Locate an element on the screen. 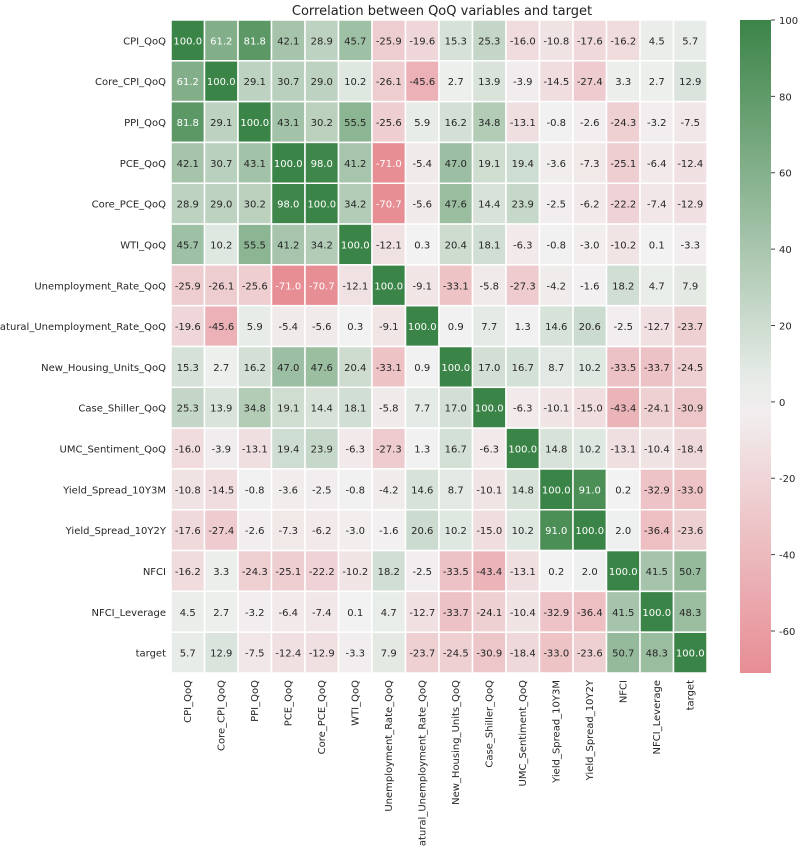  row-label: UMC_Sentiment_QoQ is located at coordinates (113, 450).